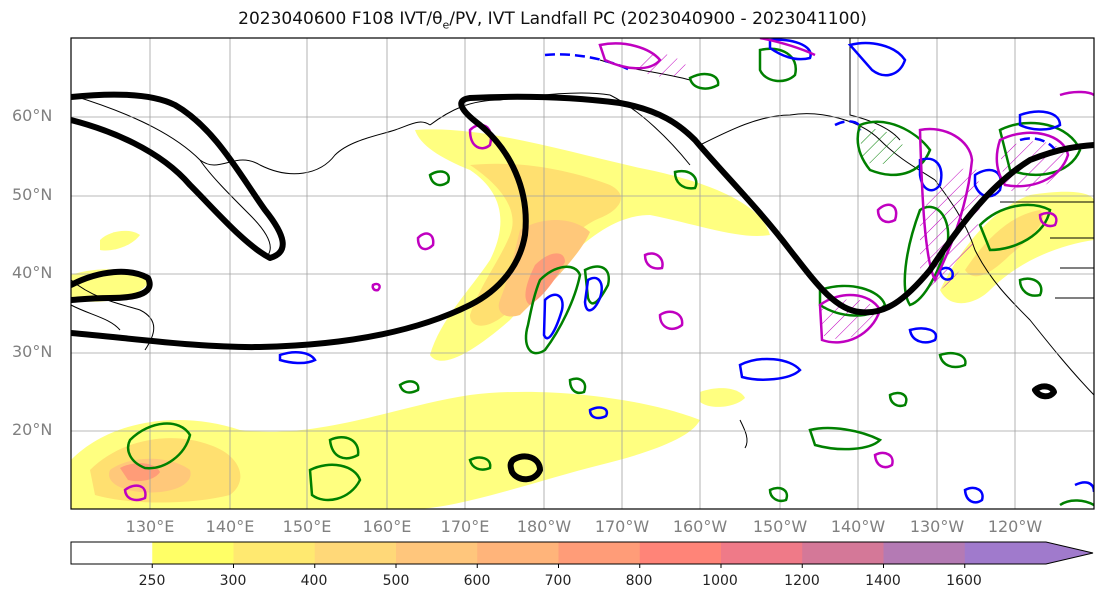 The width and height of the screenshot is (1105, 603). Describe the element at coordinates (558, 581) in the screenshot. I see `colorbar-label-700: 700` at that location.